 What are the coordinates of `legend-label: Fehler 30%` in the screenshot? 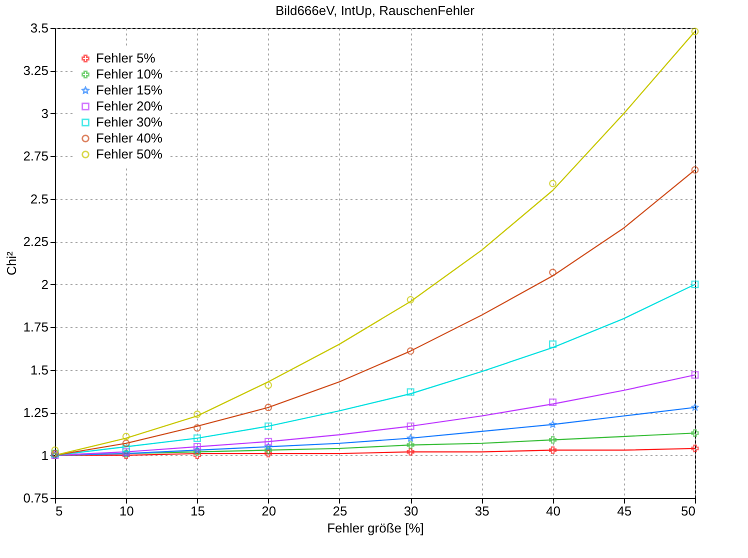 It's located at (129, 122).